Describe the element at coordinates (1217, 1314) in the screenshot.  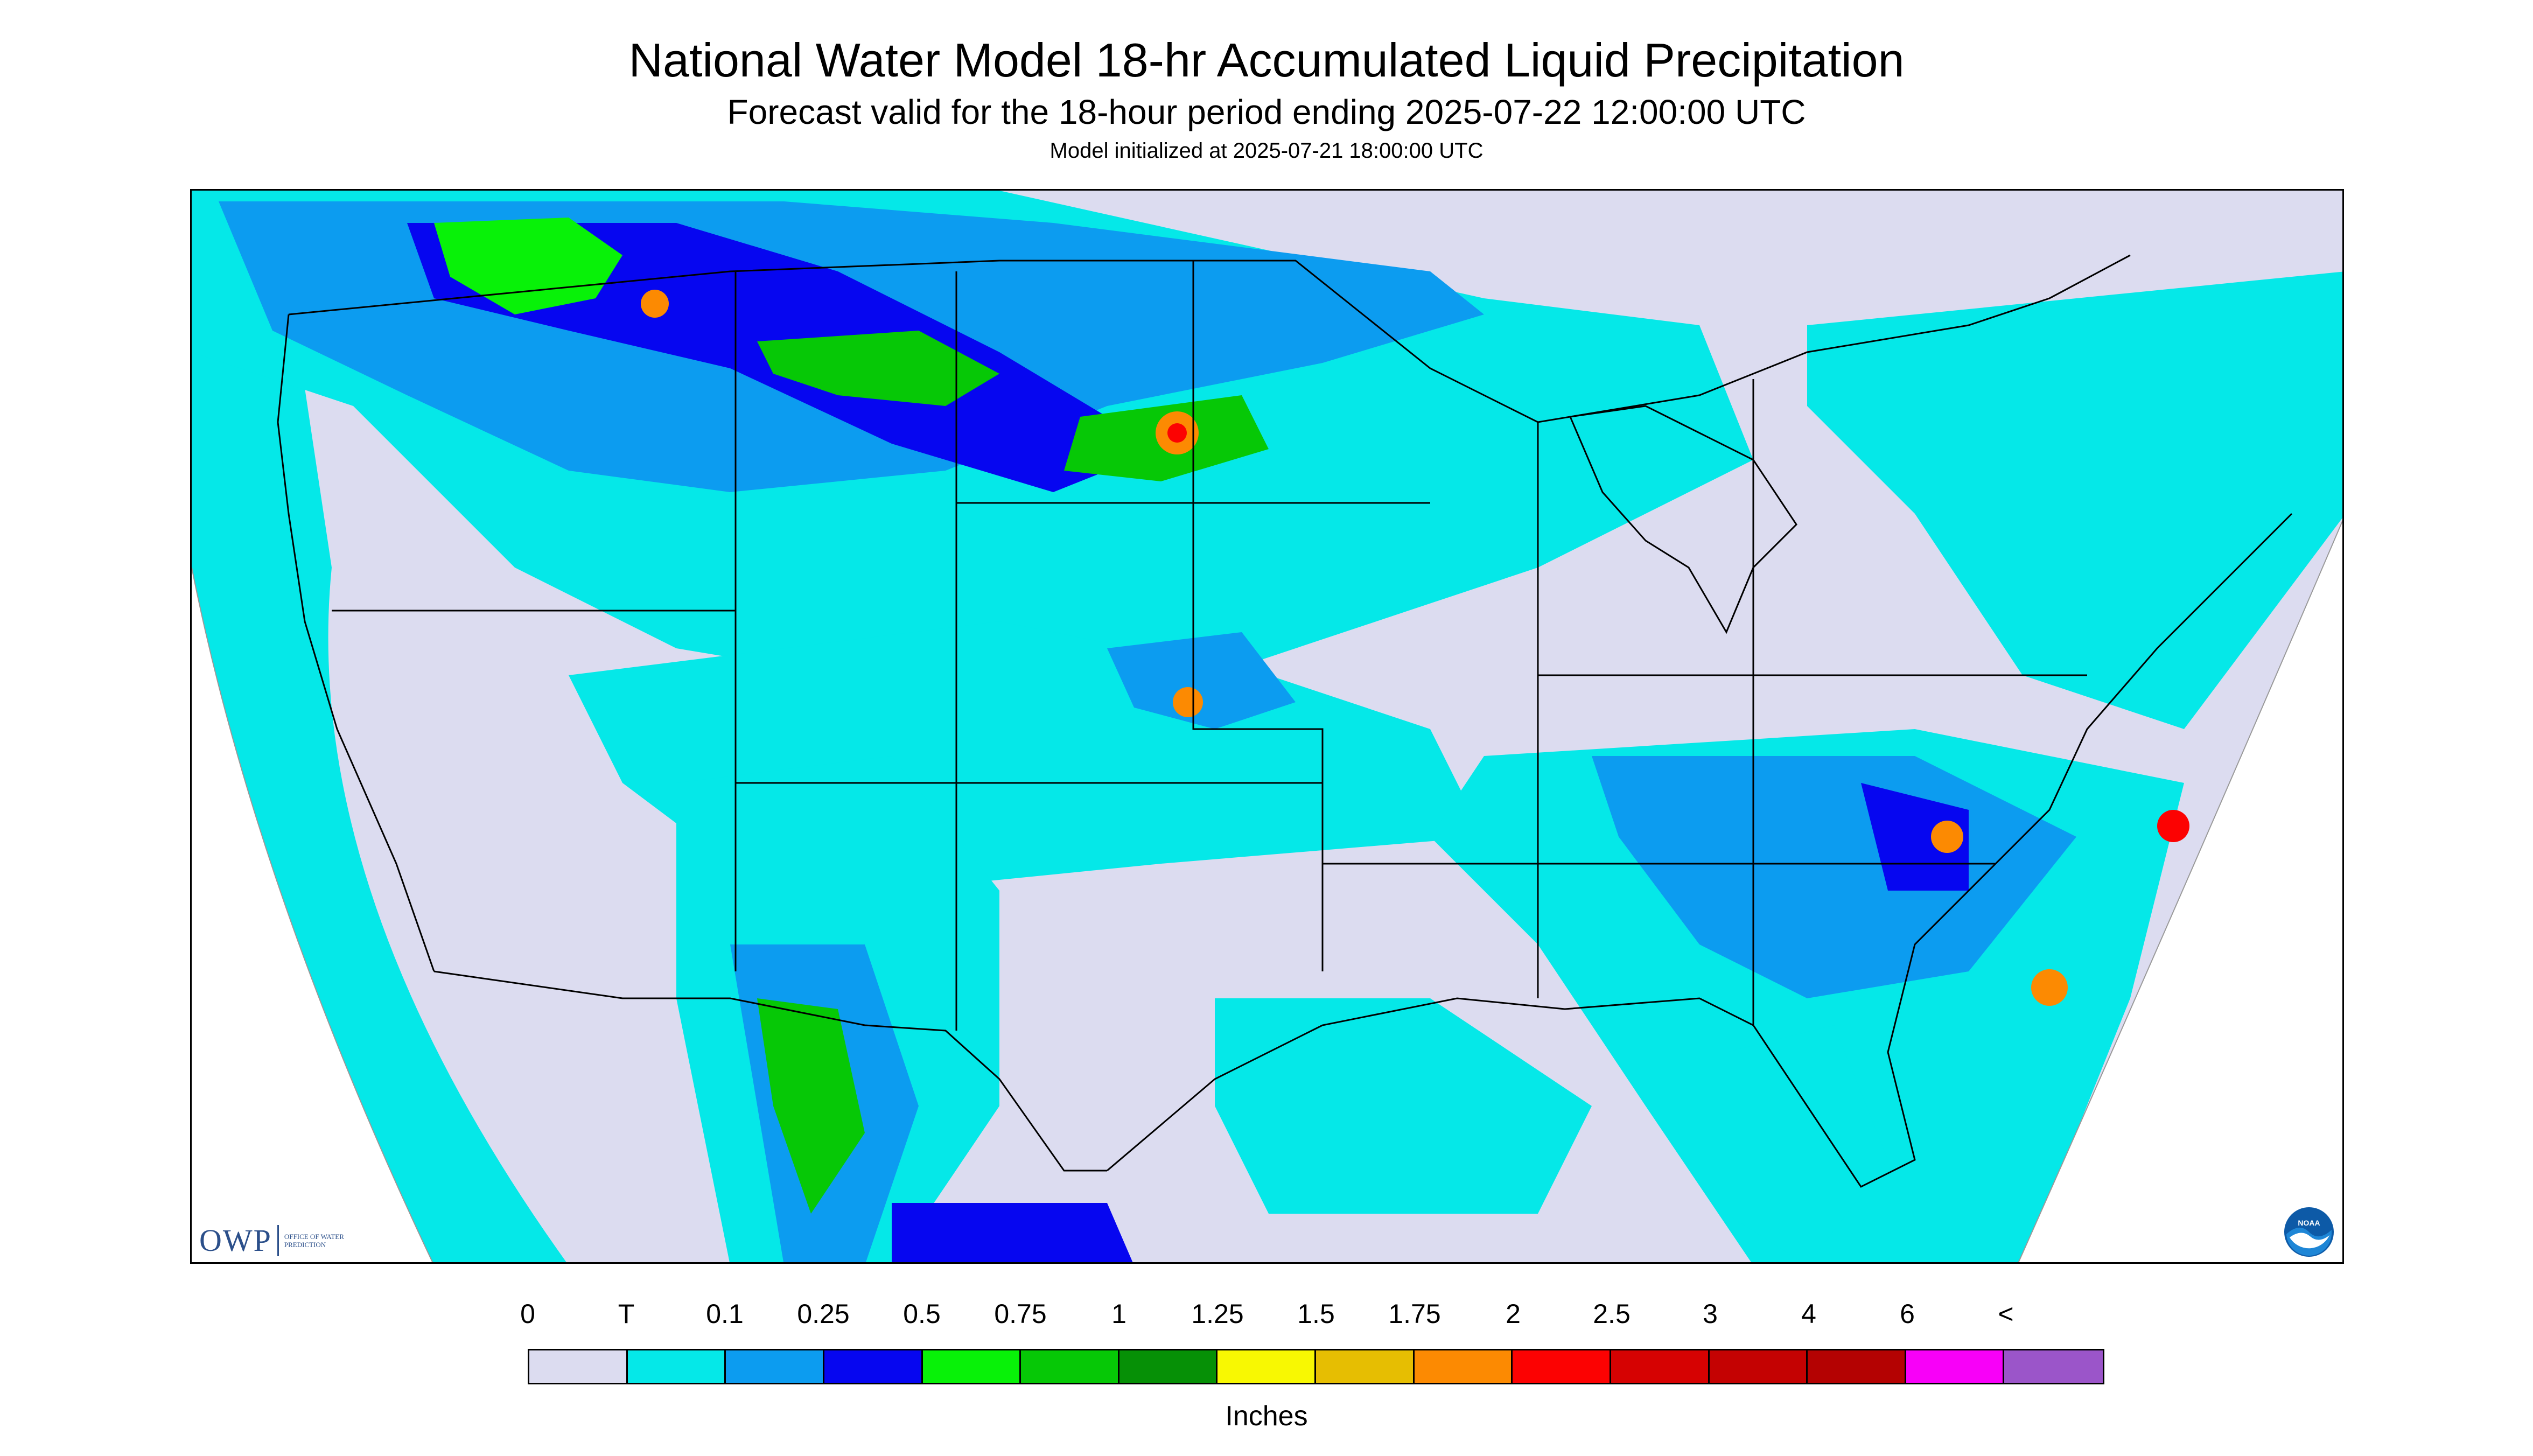
I see `legend-label: 1.25` at that location.